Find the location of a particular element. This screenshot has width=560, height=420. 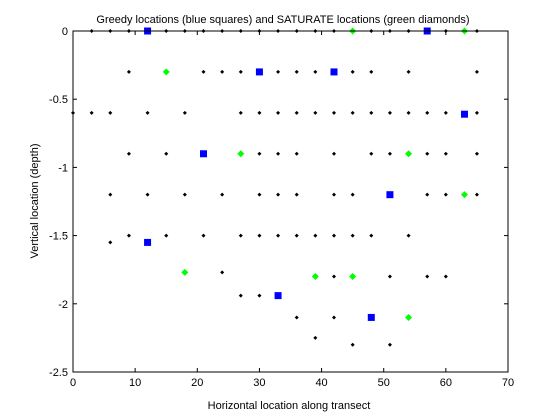

x-tick-label: 50 is located at coordinates (384, 383).